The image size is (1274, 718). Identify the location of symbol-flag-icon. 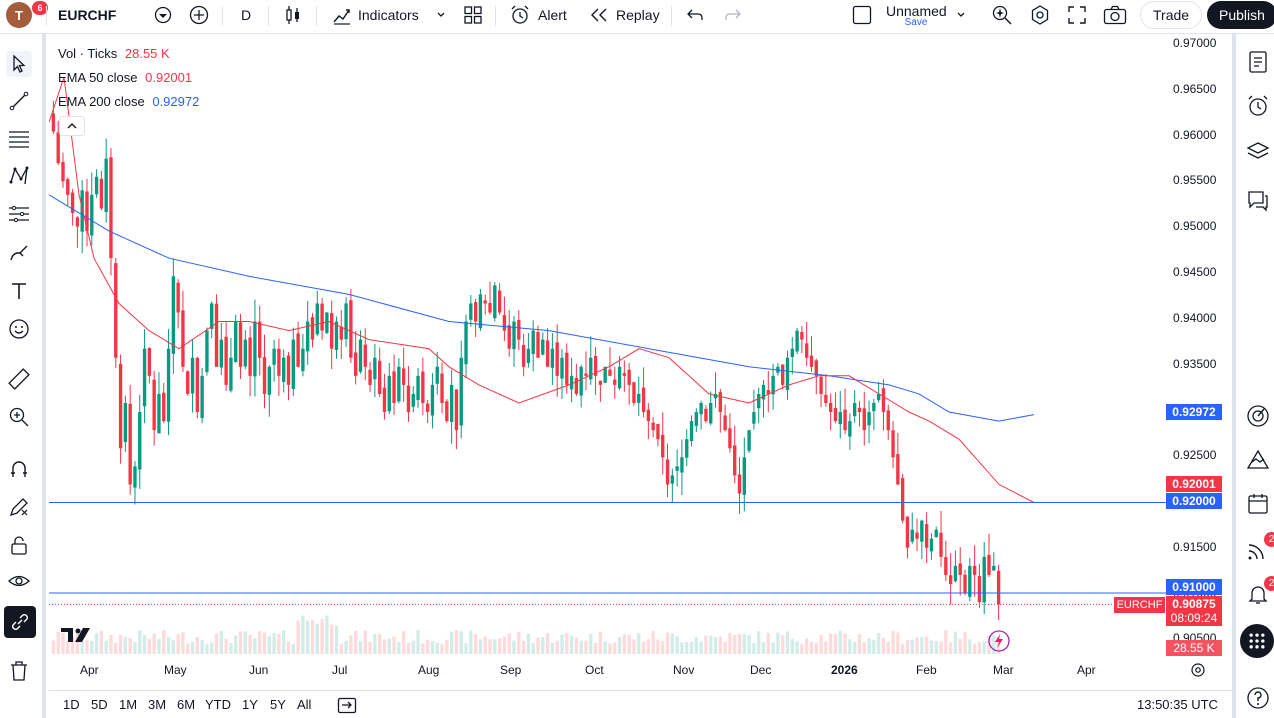
(163, 15).